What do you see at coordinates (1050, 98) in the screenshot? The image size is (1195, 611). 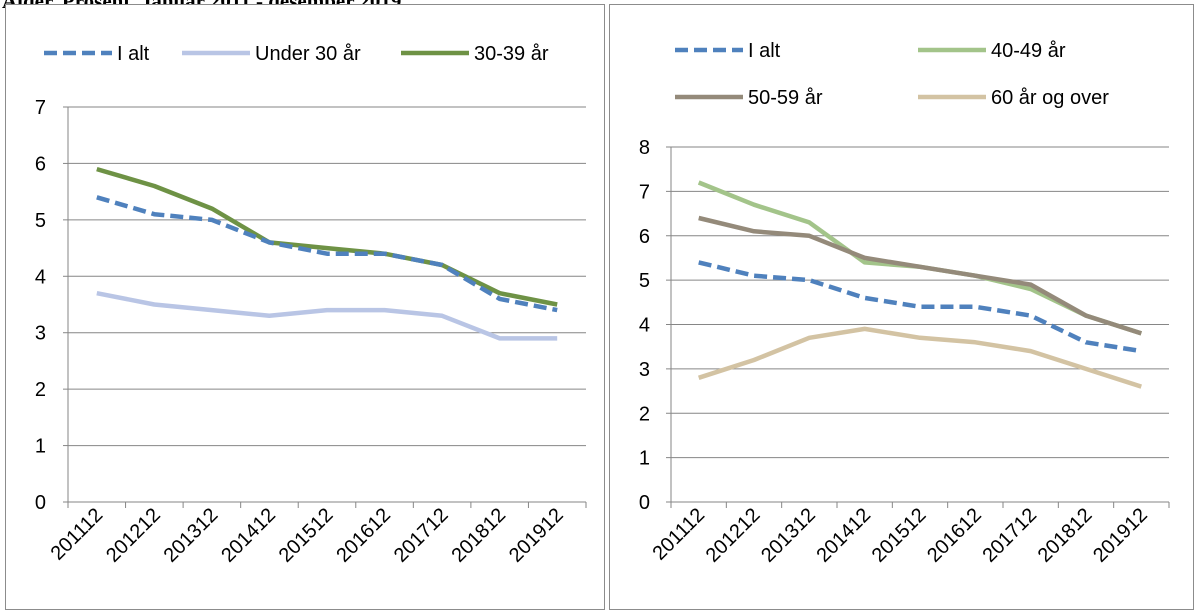 I see `legend-label: 60 år og over` at bounding box center [1050, 98].